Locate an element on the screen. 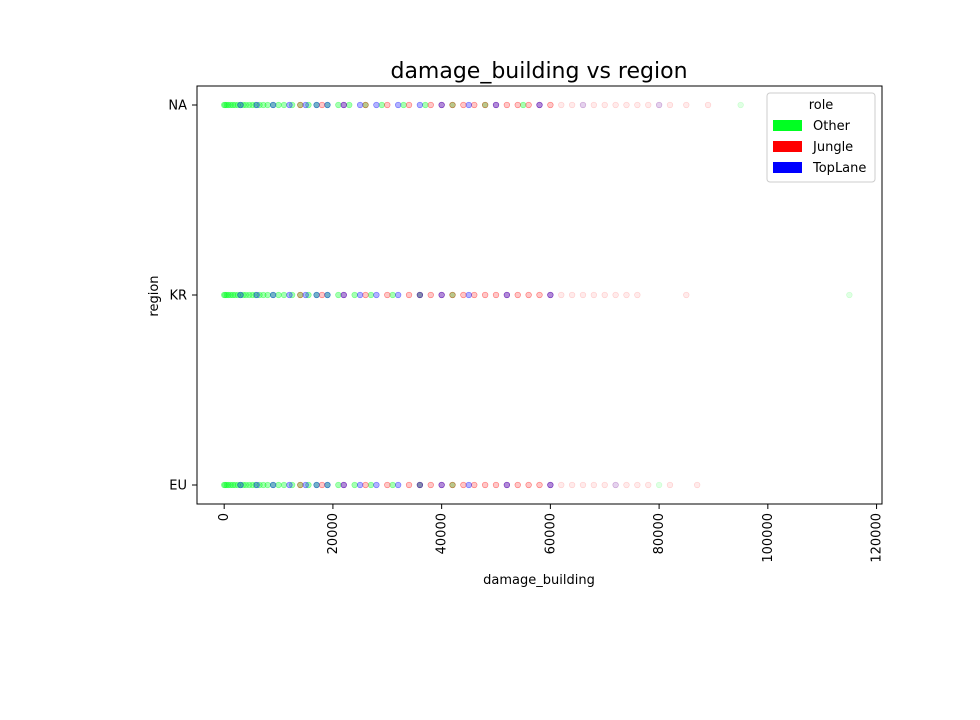 The height and width of the screenshot is (720, 980). x-tick-label: 0 is located at coordinates (224, 517).